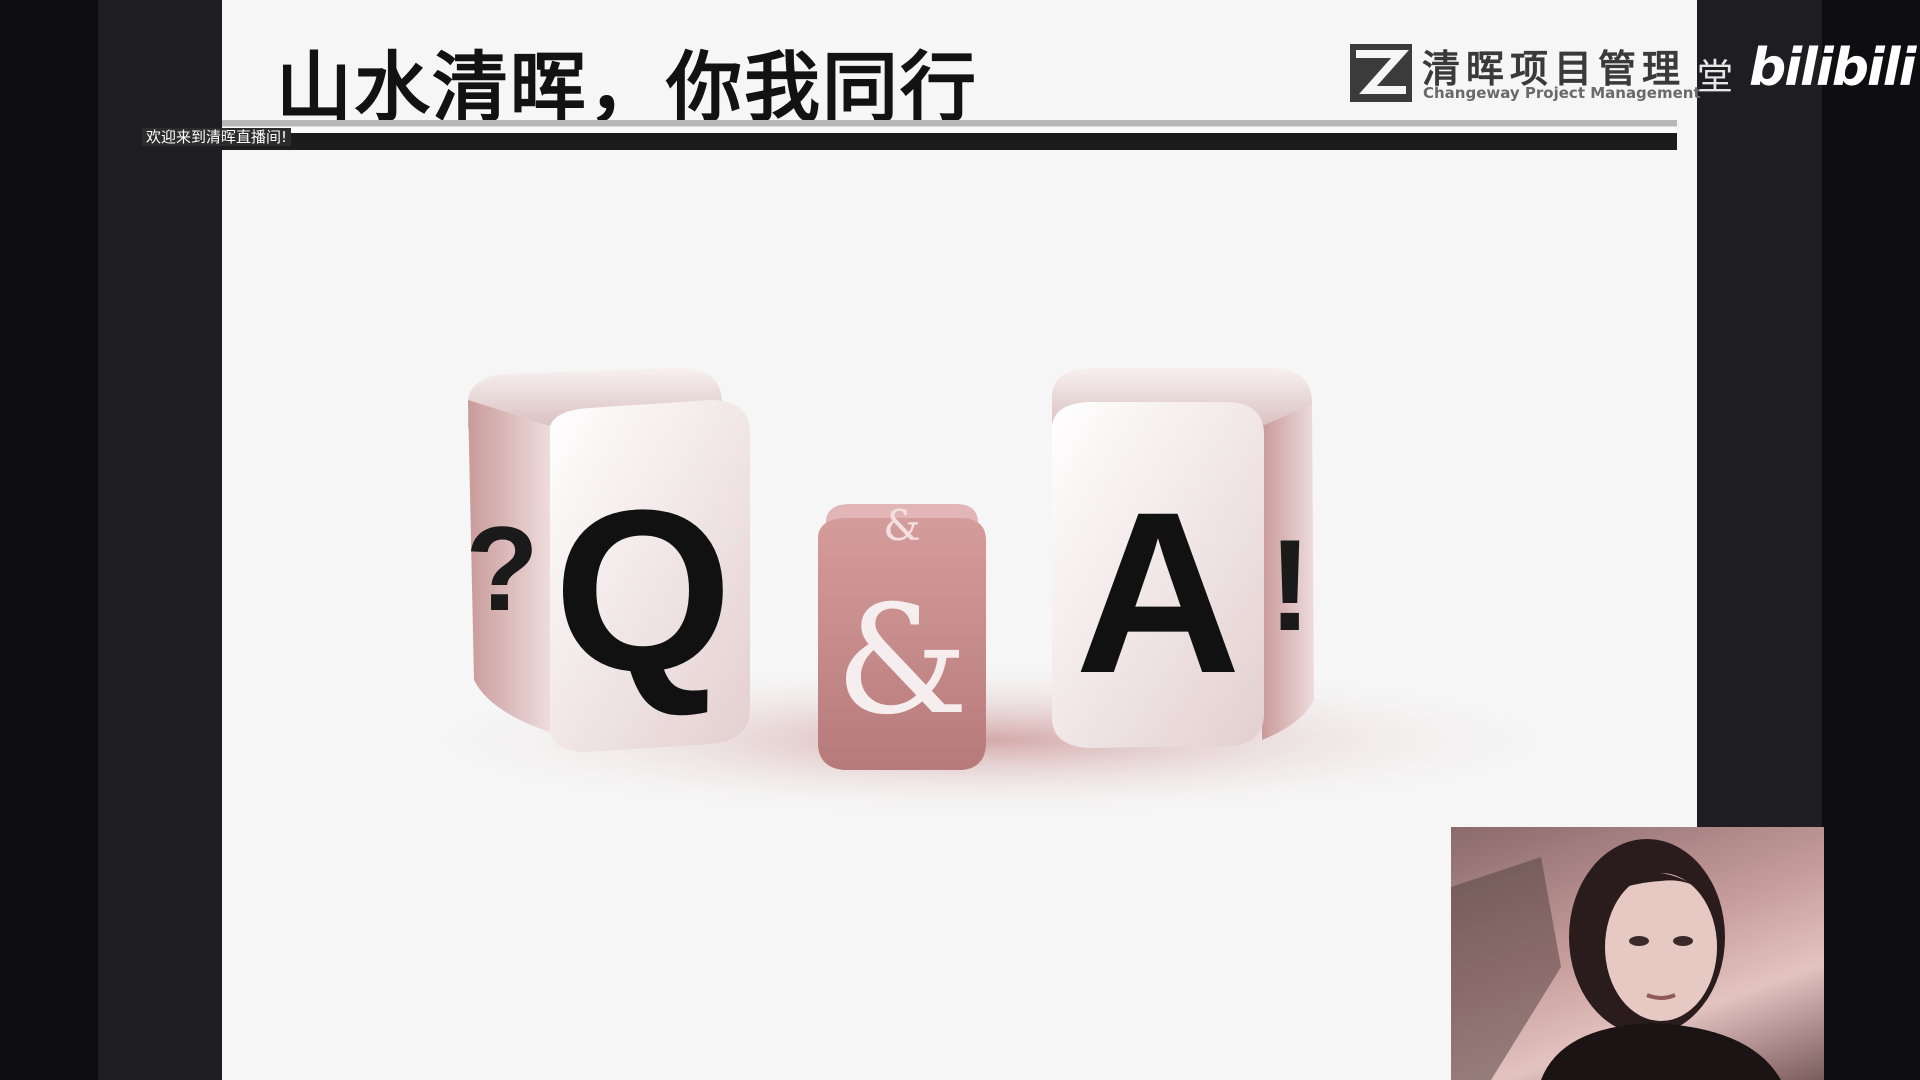  What do you see at coordinates (1158, 592) in the screenshot?
I see `a-letter: A` at bounding box center [1158, 592].